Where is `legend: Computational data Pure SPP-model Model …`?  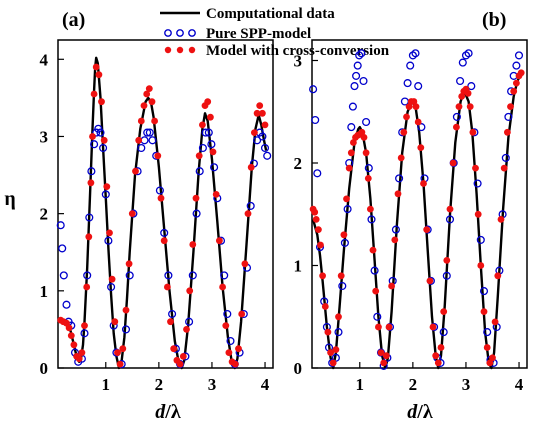 legend: Computational data Pure SPP-model Model … is located at coordinates (275, 32).